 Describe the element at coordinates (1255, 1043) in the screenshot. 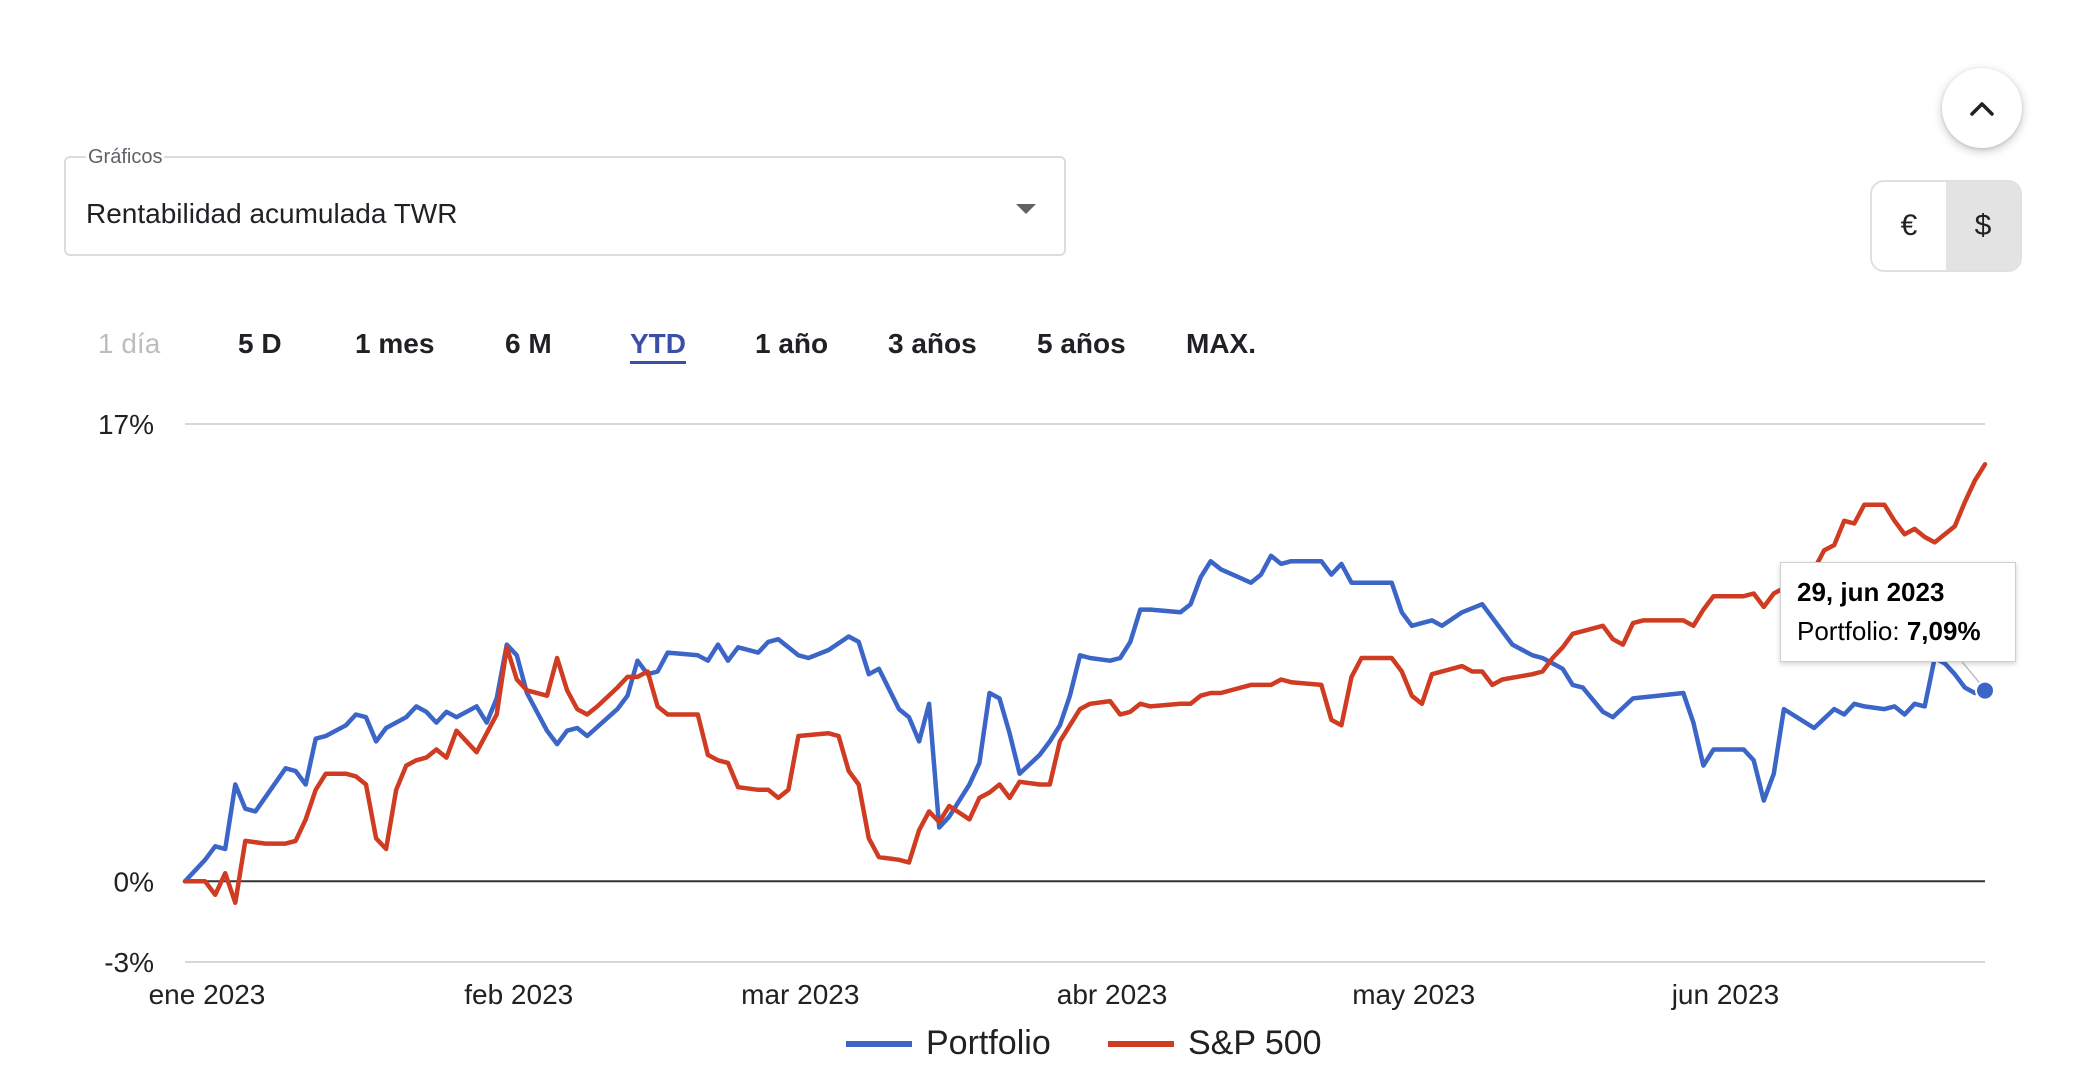

I see `legend-label-sp500: S&P 500` at that location.